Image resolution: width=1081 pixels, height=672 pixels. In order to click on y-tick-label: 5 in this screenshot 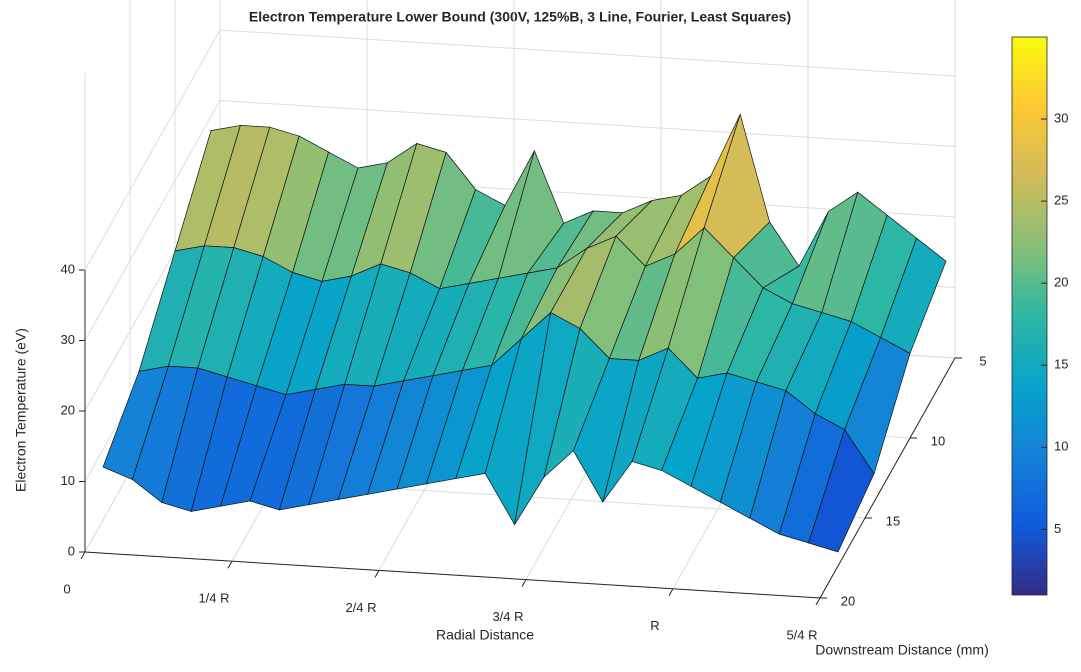, I will do `click(982, 360)`.